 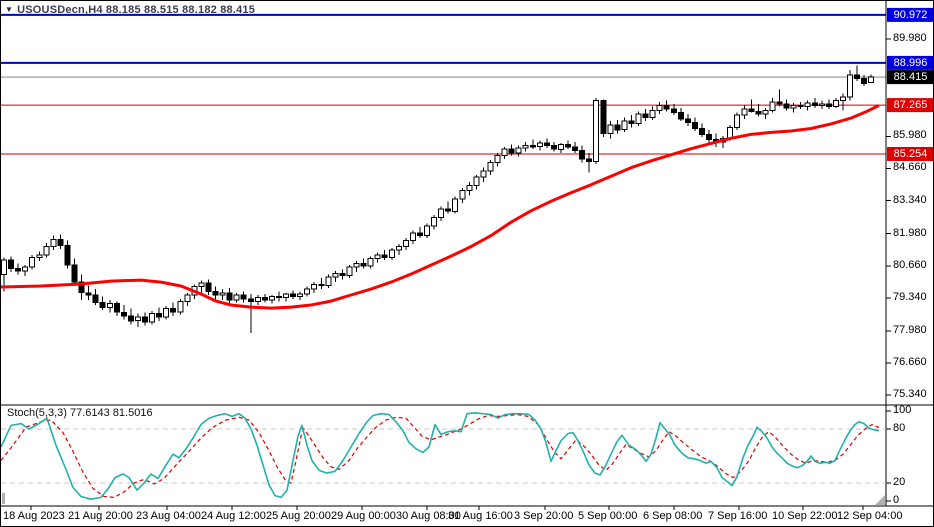 I want to click on stochastic-label: Stoch(5,3,3) 77.6143 81.5016, so click(x=80, y=413).